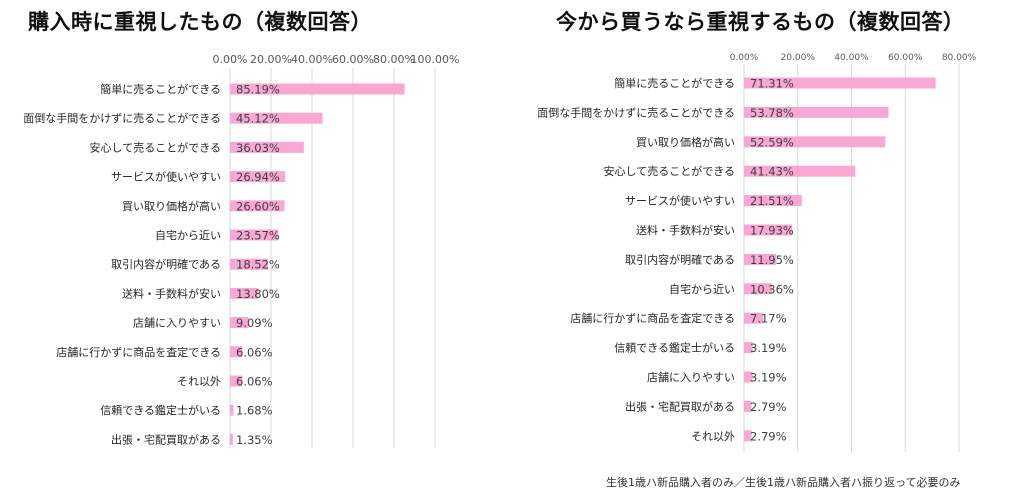  Describe the element at coordinates (435, 59) in the screenshot. I see `x-tick-label: 100.00%` at that location.